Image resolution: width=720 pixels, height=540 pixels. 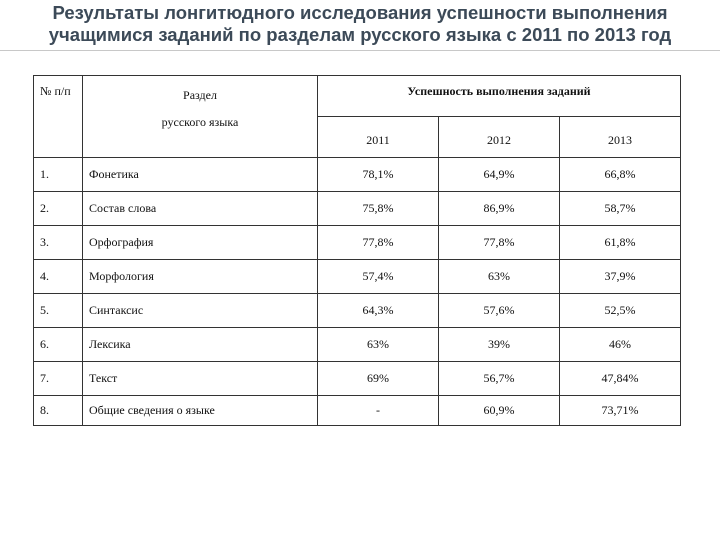 I want to click on number-header: № п/п, so click(x=58, y=116).